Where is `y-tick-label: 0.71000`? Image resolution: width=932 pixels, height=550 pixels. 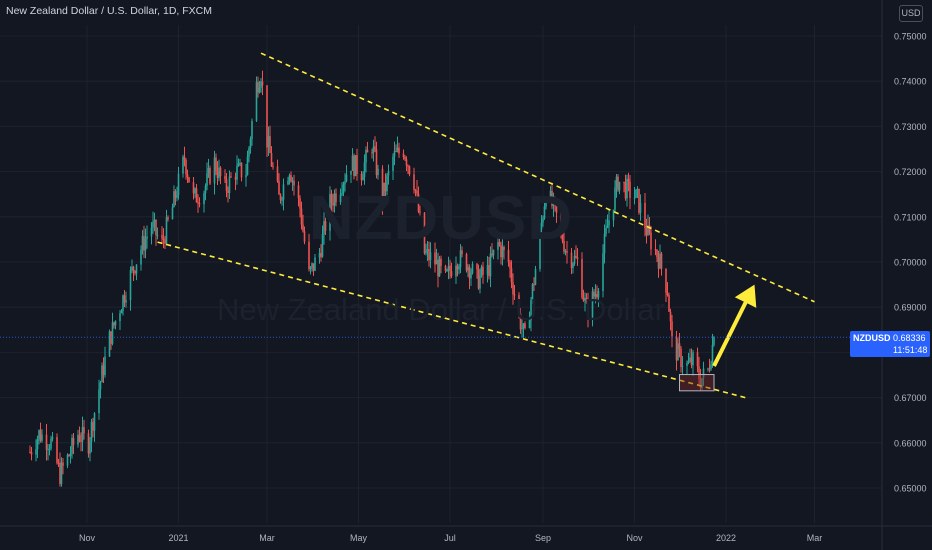
y-tick-label: 0.71000 is located at coordinates (910, 217).